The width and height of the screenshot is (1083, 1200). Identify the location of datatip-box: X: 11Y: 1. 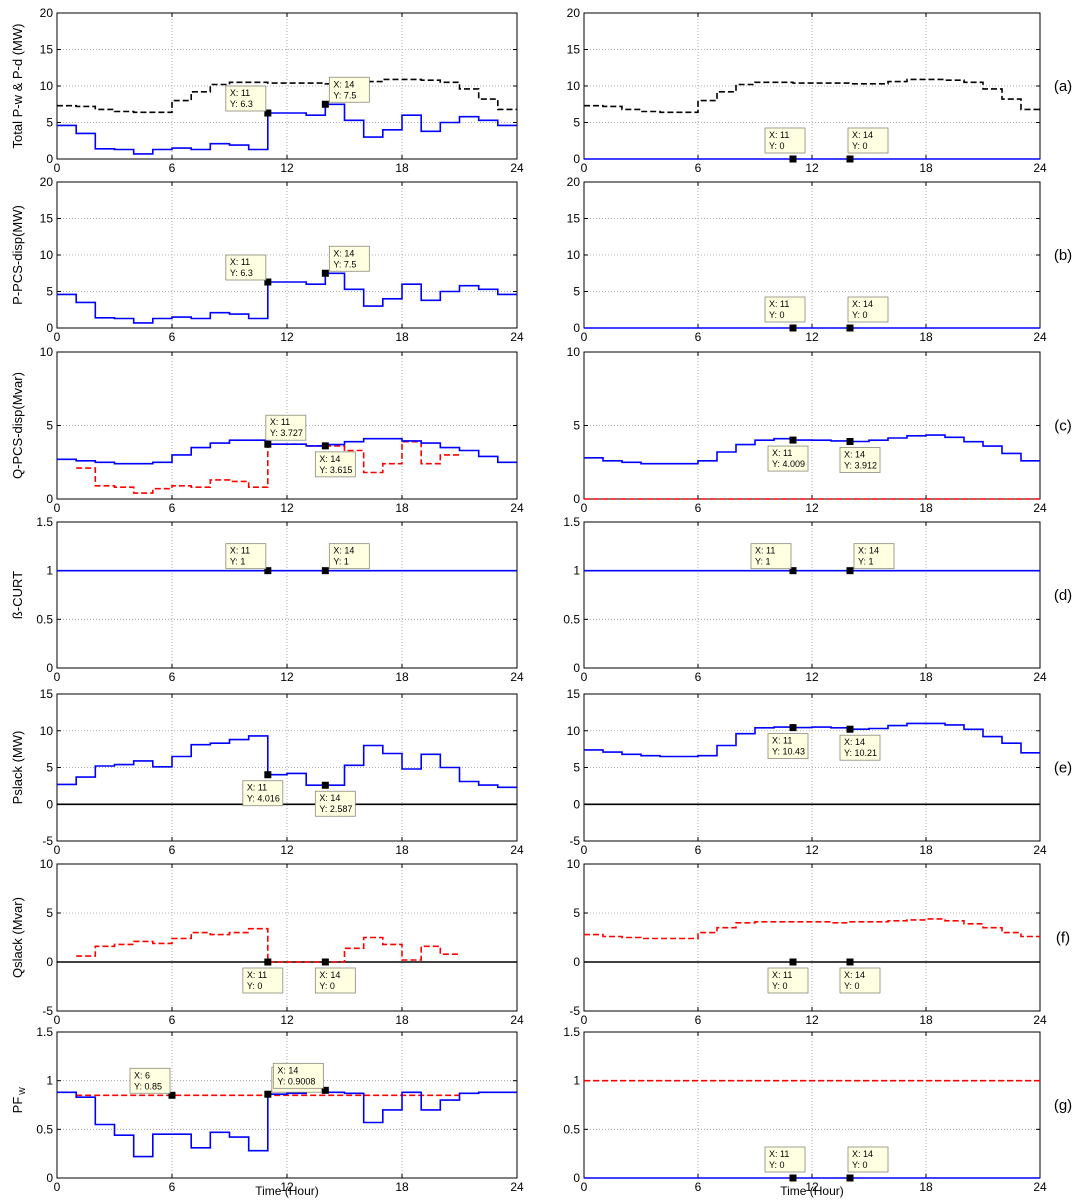
(246, 556).